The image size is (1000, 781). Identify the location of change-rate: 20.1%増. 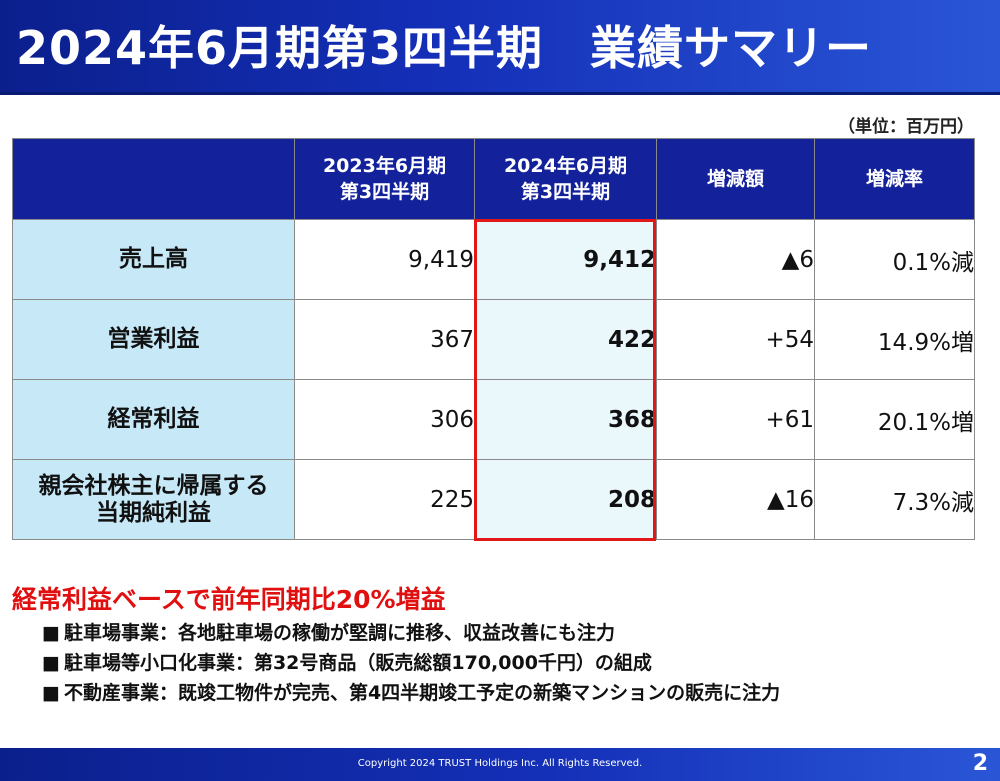
(894, 419).